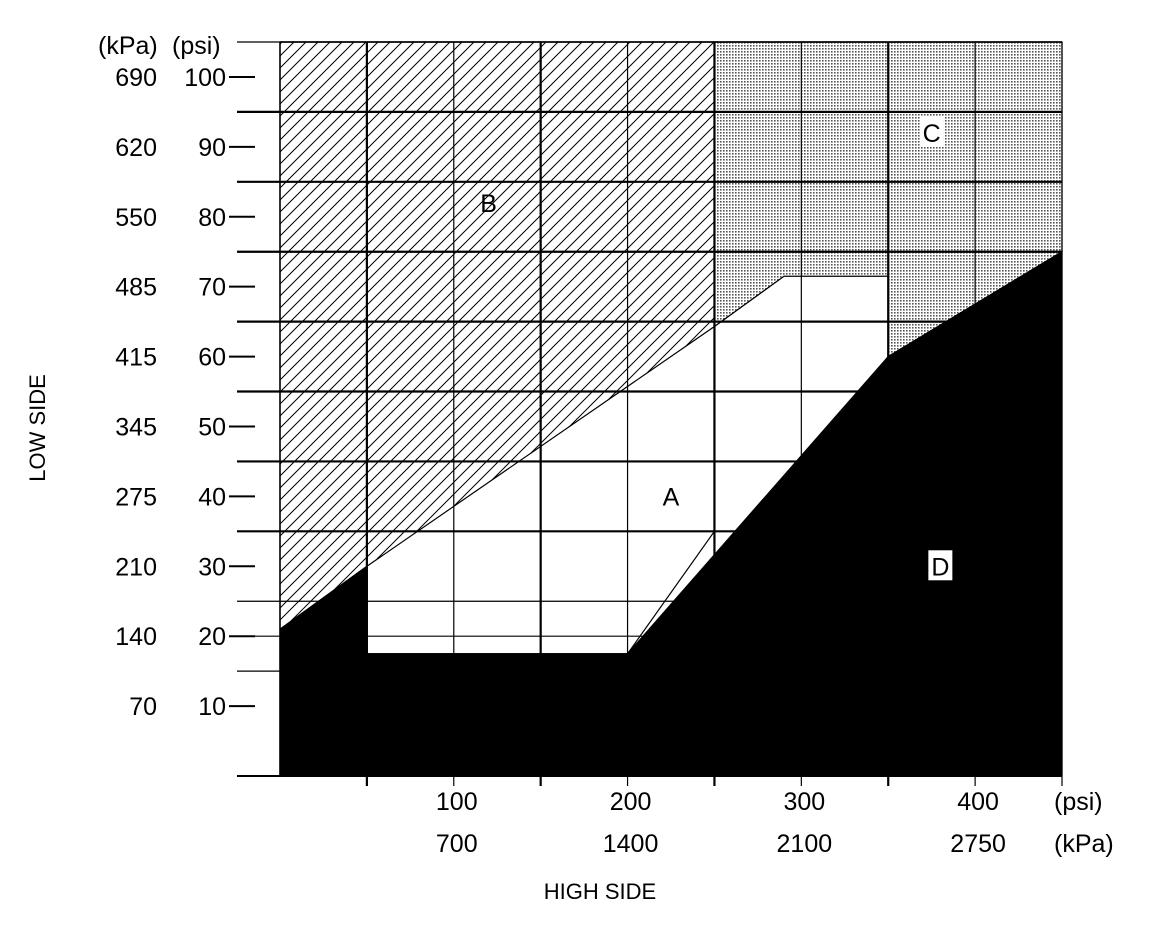  Describe the element at coordinates (631, 802) in the screenshot. I see `x-tick-label-psi: 200` at that location.